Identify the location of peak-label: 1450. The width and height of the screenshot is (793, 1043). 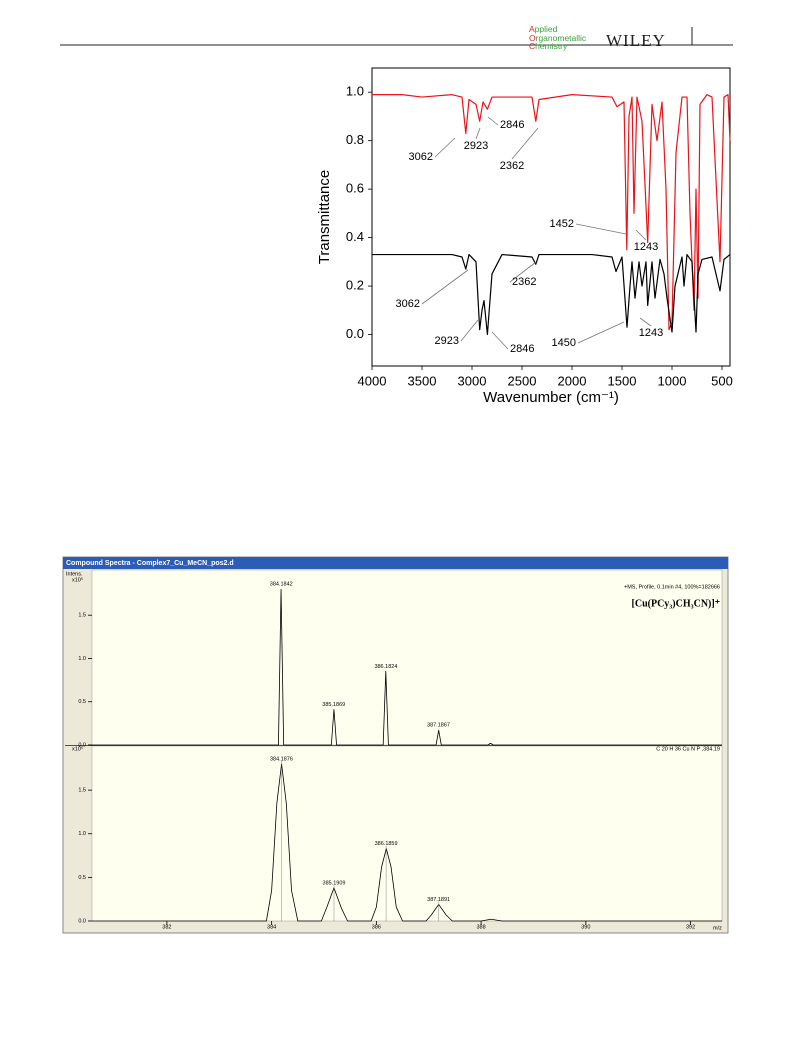
(564, 343).